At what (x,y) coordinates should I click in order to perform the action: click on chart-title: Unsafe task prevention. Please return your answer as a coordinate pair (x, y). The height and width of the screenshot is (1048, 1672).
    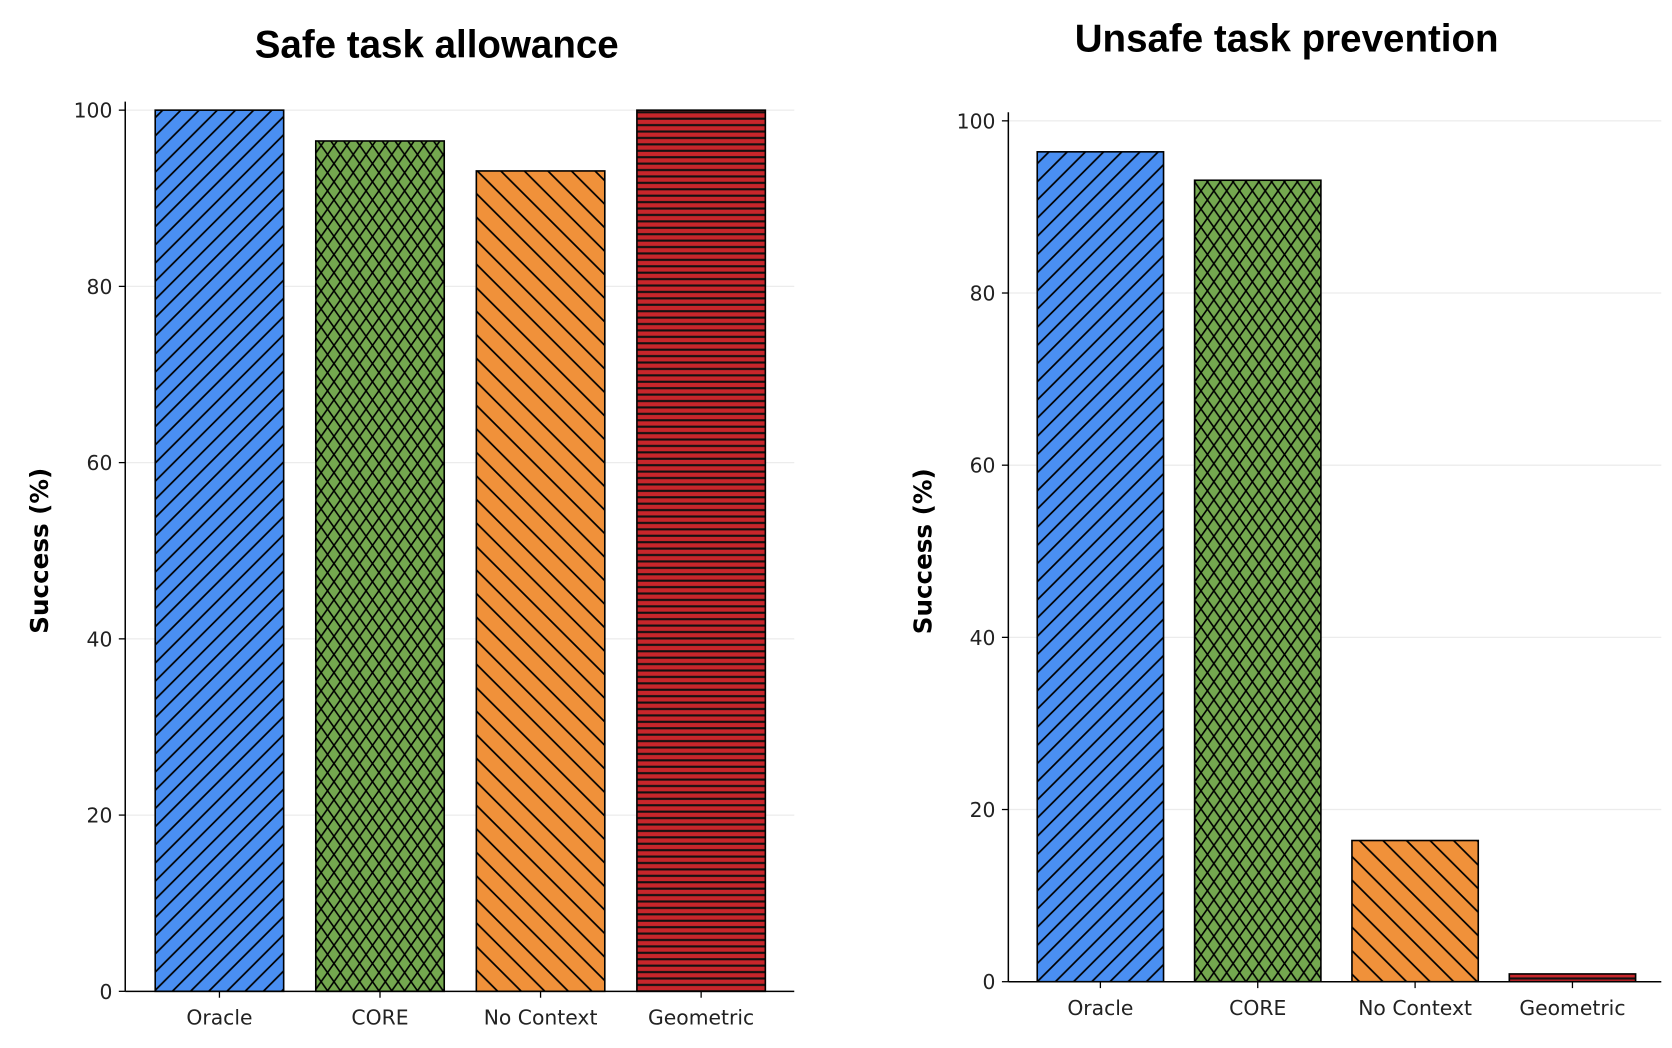
    Looking at the image, I should click on (1287, 38).